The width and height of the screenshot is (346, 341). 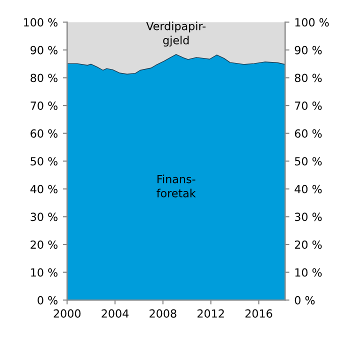 What do you see at coordinates (211, 313) in the screenshot?
I see `x-tick-label: 2012` at bounding box center [211, 313].